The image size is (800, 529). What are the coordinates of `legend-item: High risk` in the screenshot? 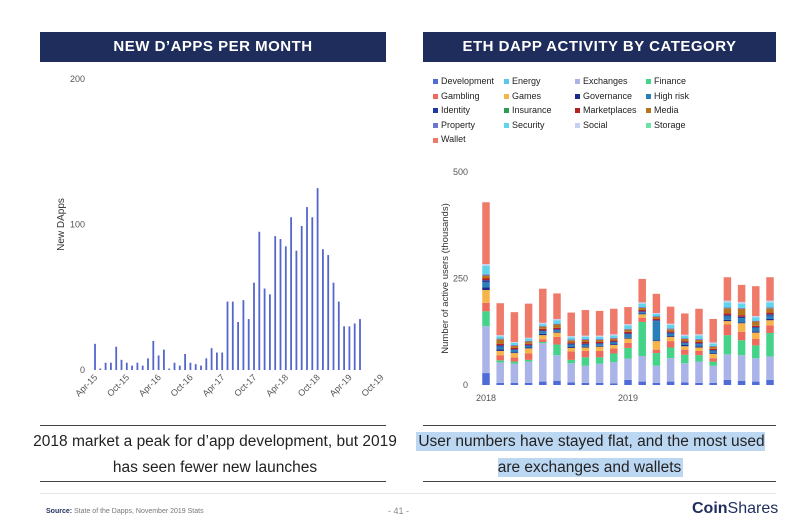 It's located at (681, 96).